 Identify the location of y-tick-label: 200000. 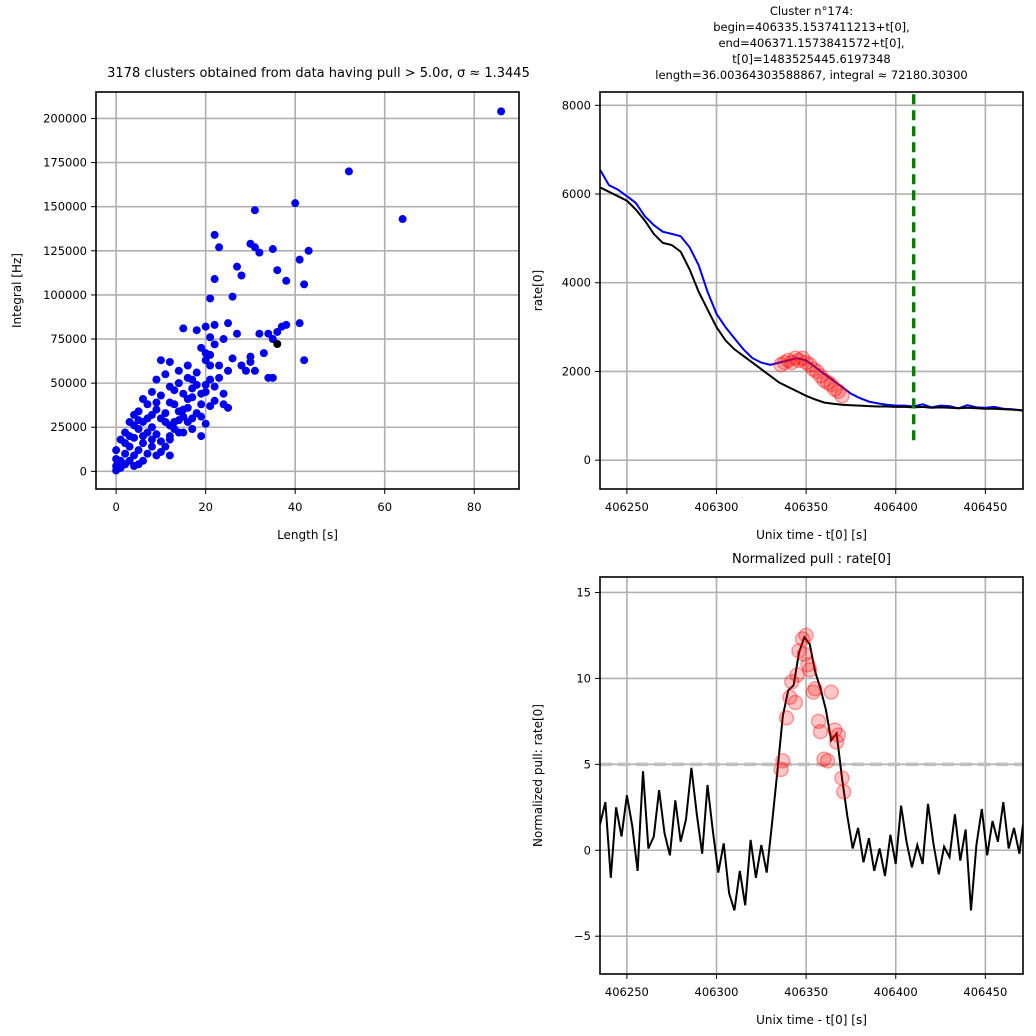
(65, 118).